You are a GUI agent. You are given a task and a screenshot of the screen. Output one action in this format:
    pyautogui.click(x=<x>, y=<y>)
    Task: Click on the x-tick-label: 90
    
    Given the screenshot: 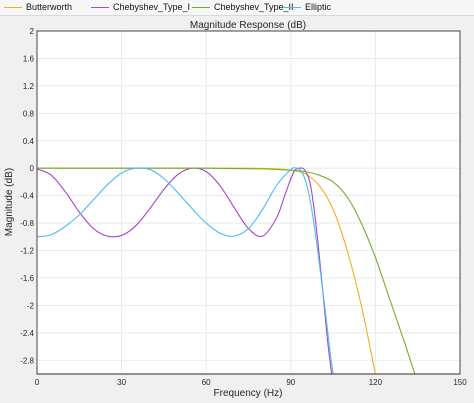 What is the action you would take?
    pyautogui.click(x=290, y=382)
    